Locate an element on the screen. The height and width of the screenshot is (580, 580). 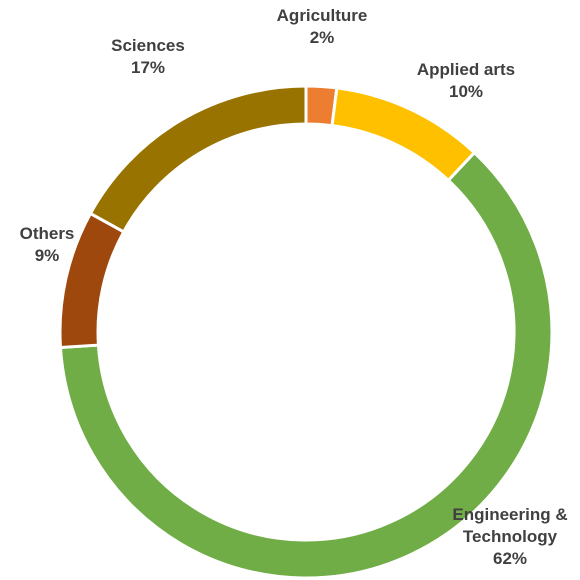
slice-label-line: Agriculture is located at coordinates (322, 15).